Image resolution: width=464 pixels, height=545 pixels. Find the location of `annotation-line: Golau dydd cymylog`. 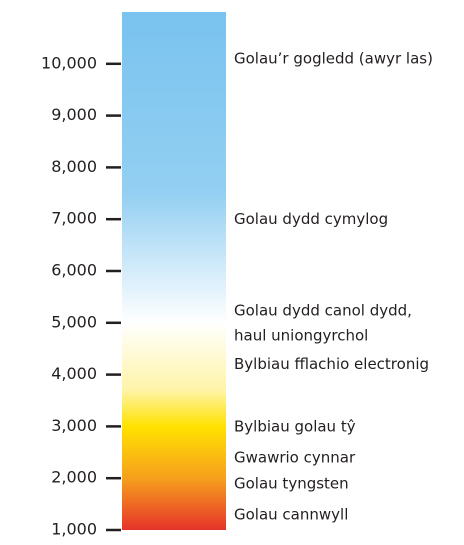

annotation-line: Golau dydd cymylog is located at coordinates (311, 219).